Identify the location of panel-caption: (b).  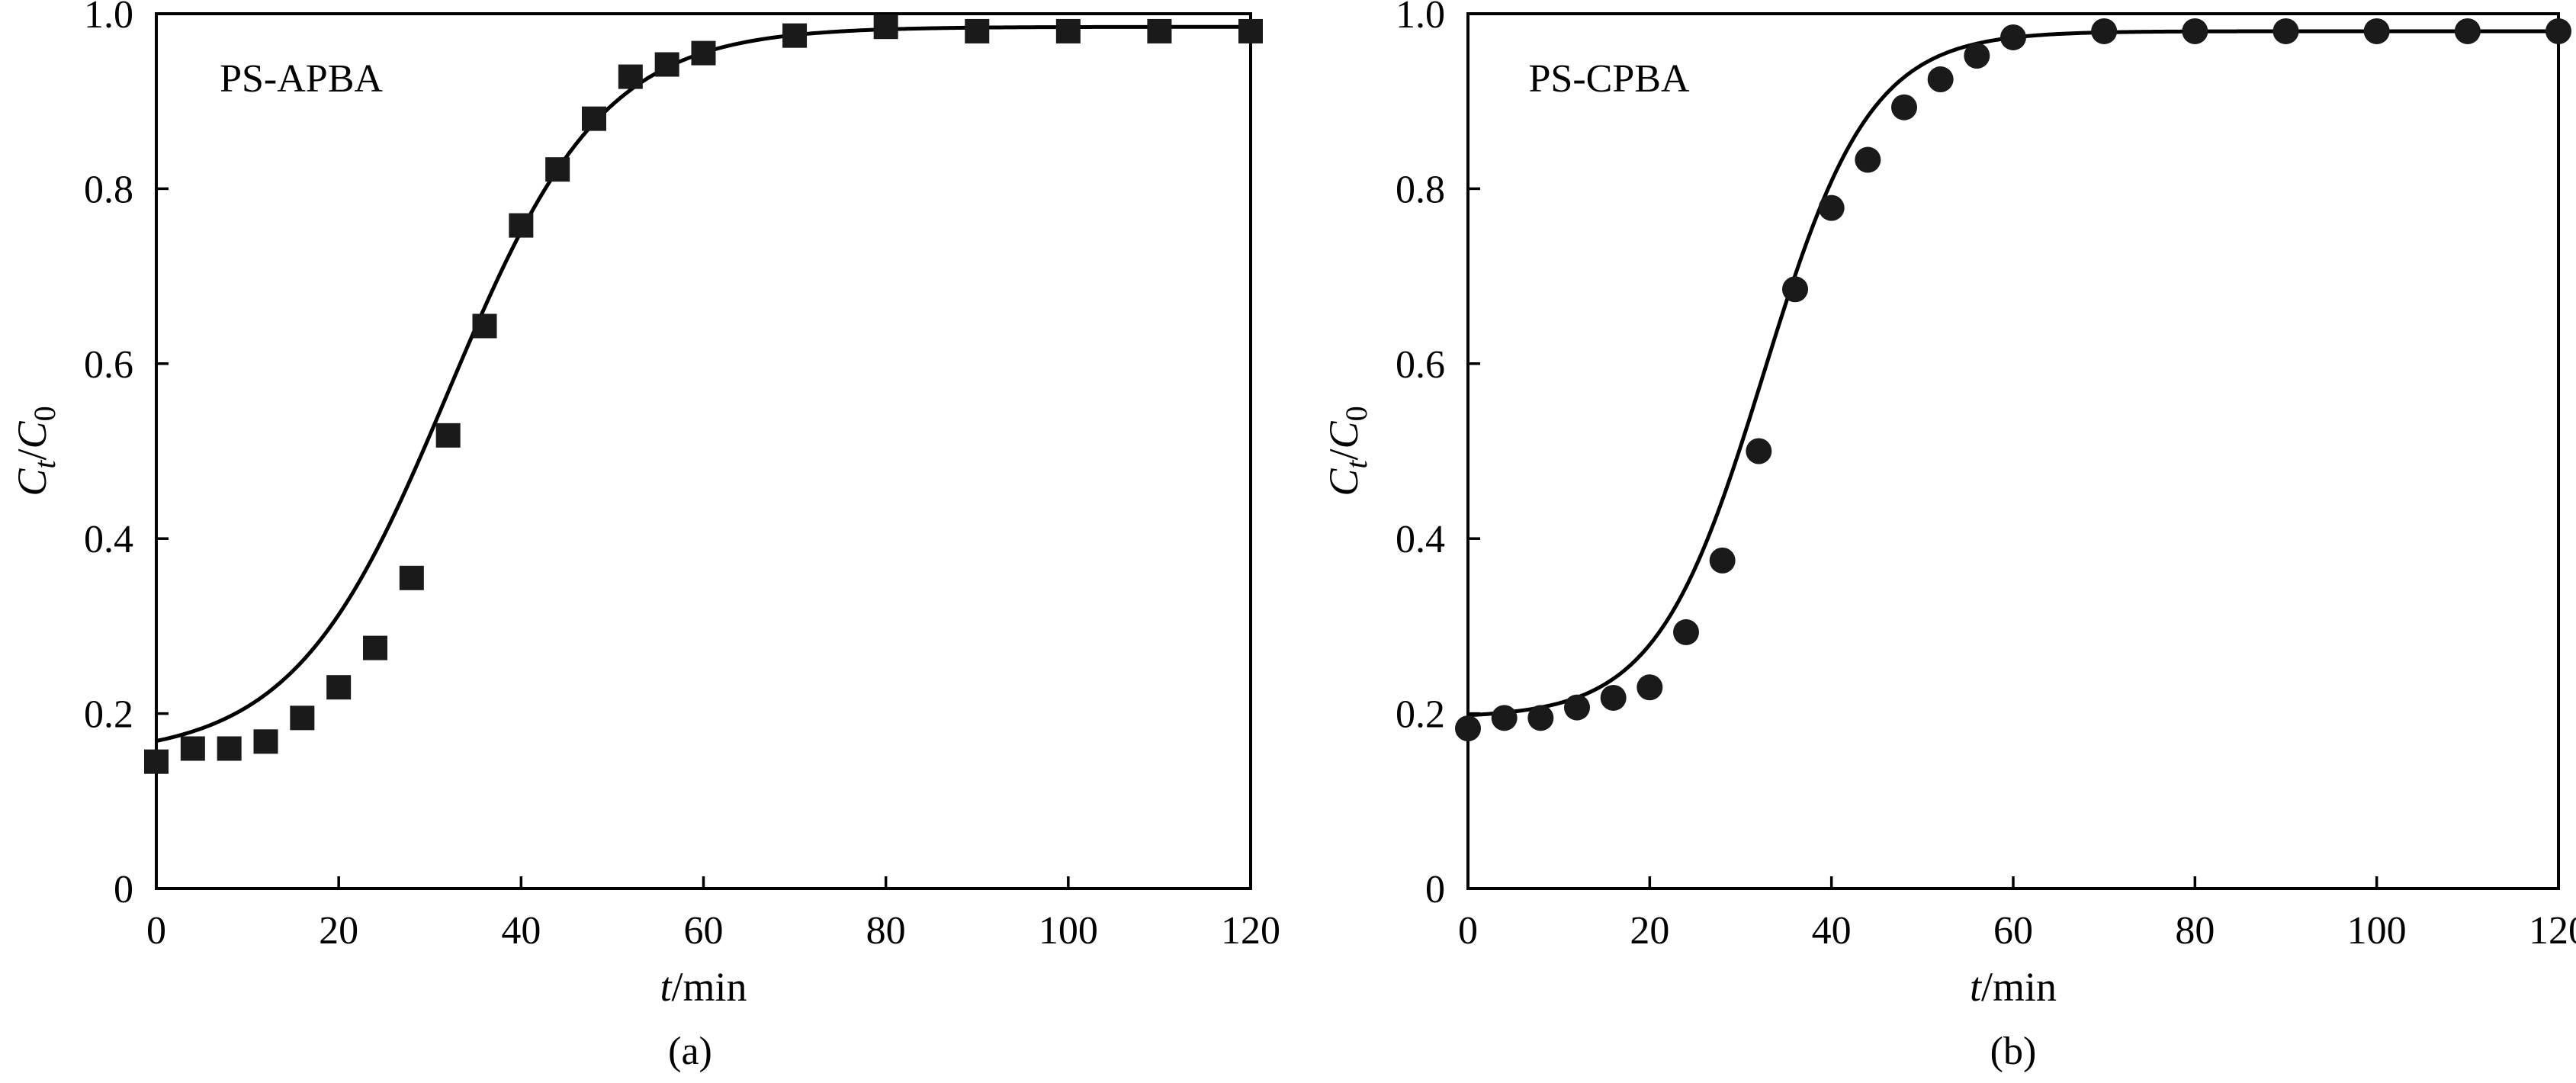
(2013, 1051).